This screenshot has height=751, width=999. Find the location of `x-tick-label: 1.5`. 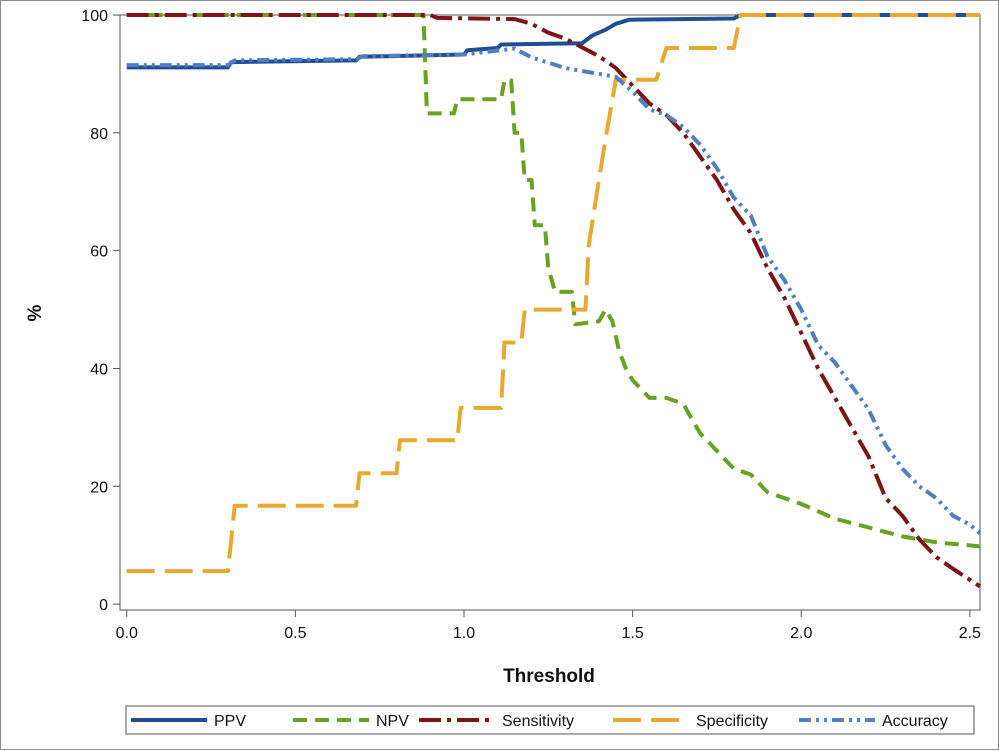

x-tick-label: 1.5 is located at coordinates (633, 633).